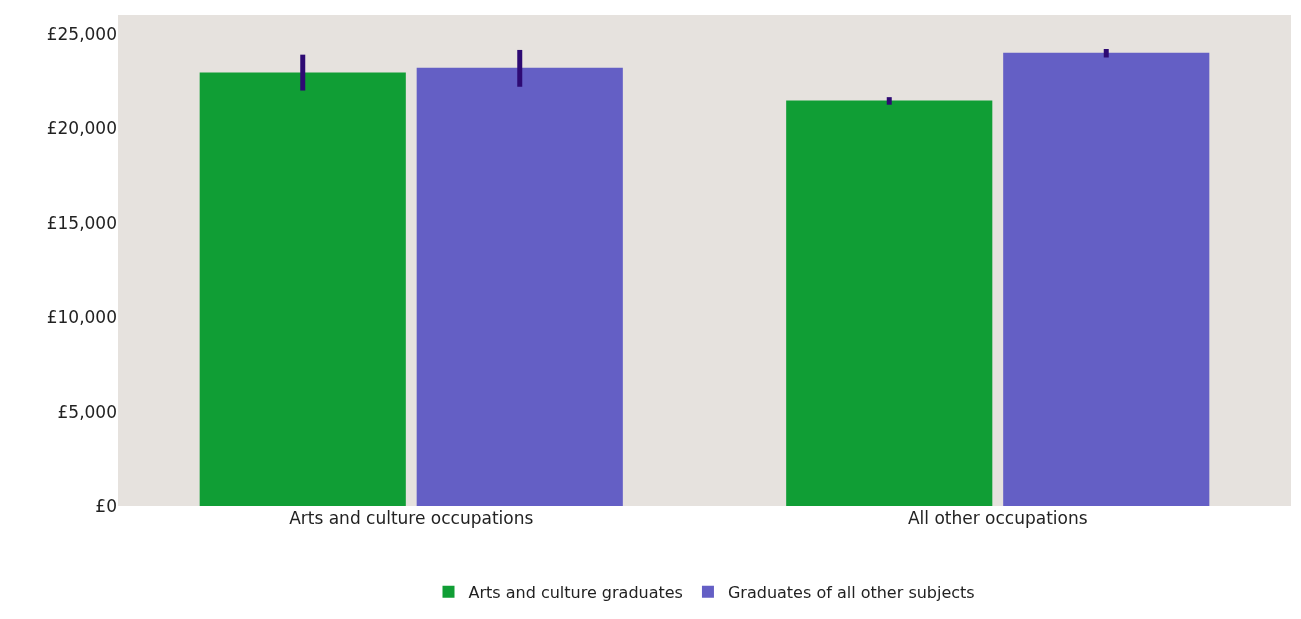 Image resolution: width=1301 pixels, height=619 pixels. I want to click on y-tick-label: £25,000, so click(81, 33).